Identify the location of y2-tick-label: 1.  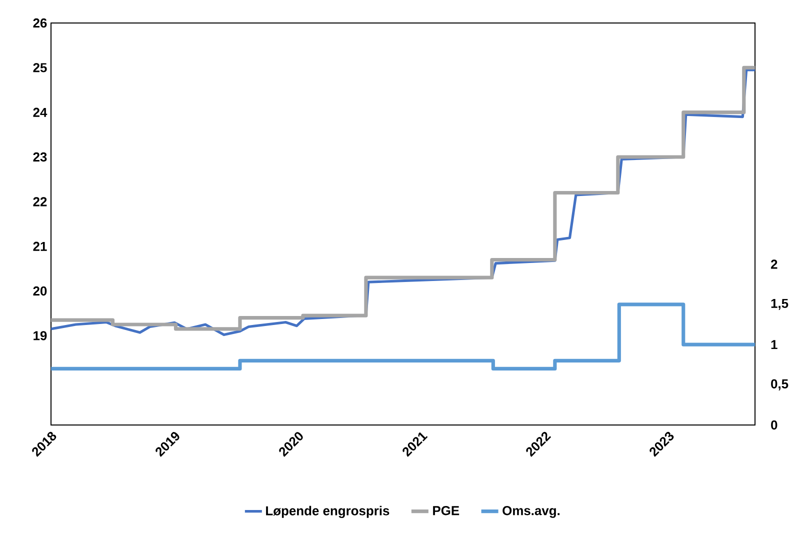
(774, 345).